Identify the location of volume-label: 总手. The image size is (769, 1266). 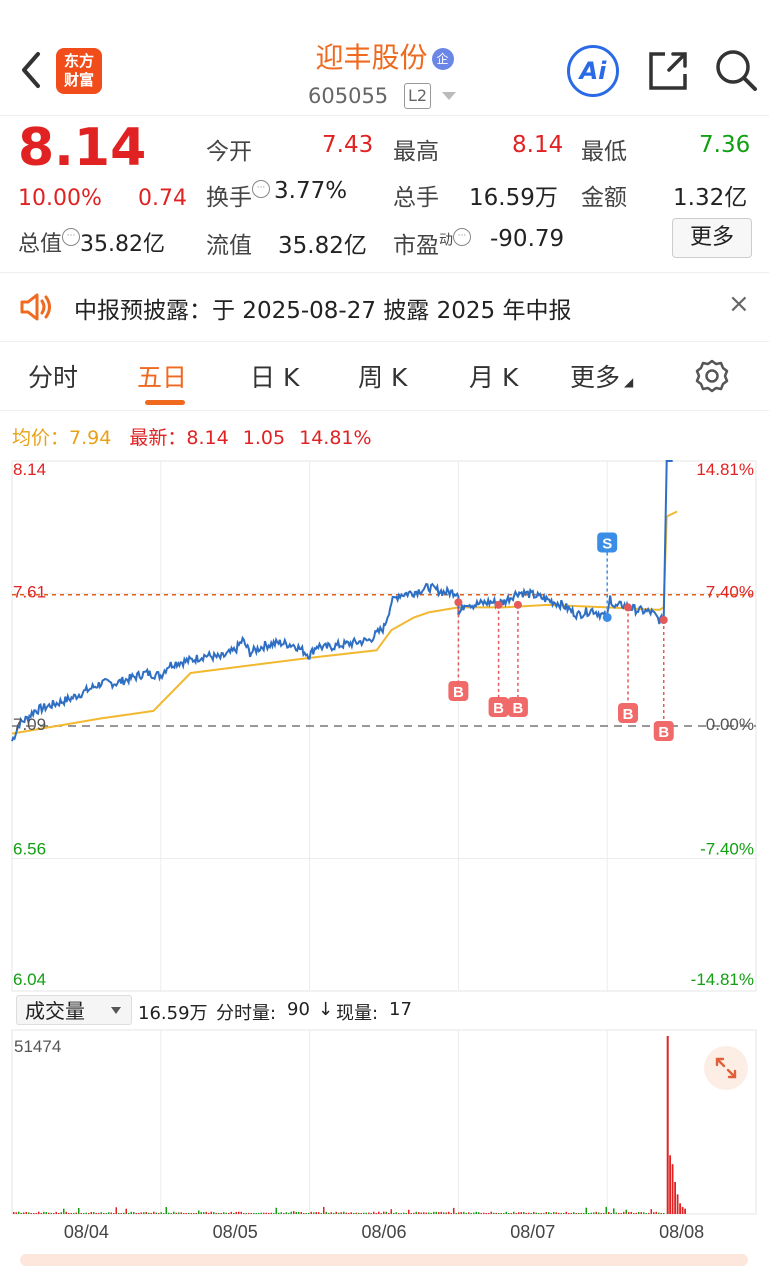
(416, 198).